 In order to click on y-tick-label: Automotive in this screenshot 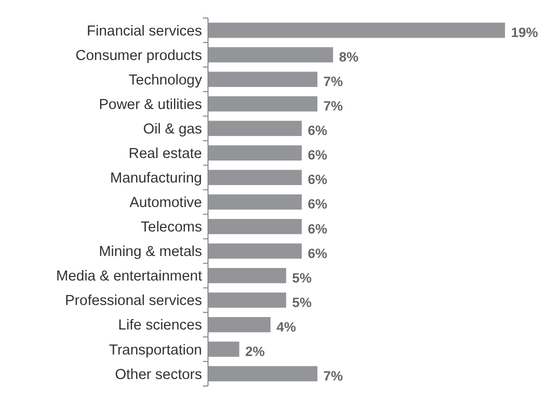, I will do `click(165, 203)`.